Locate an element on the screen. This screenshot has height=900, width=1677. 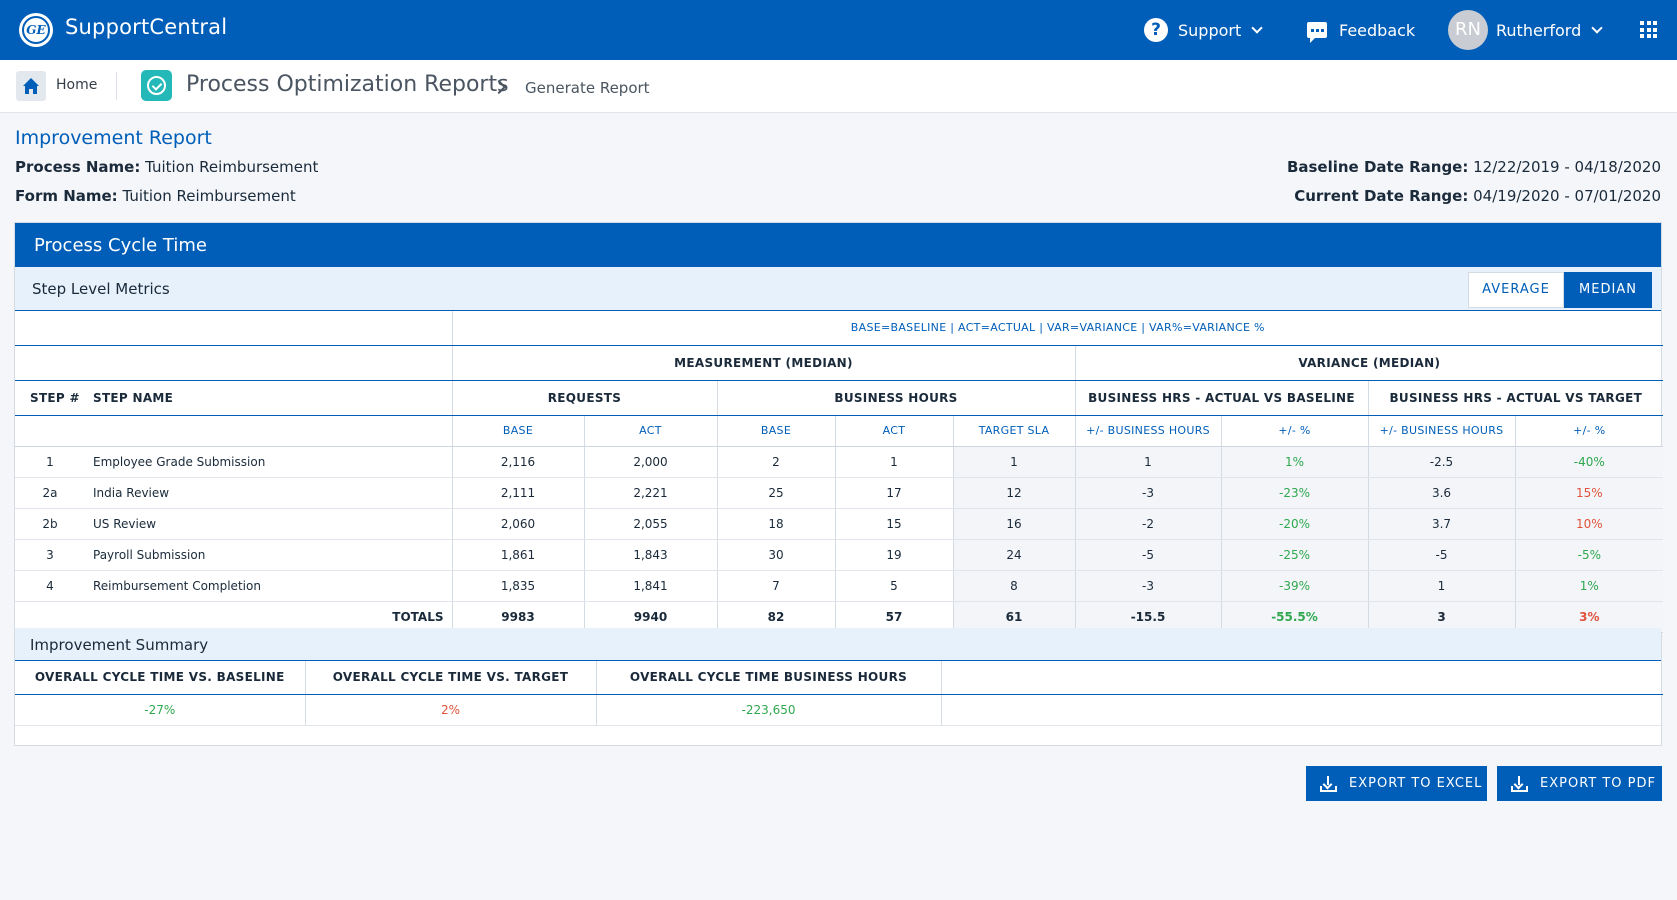
home-link: Home is located at coordinates (77, 85).